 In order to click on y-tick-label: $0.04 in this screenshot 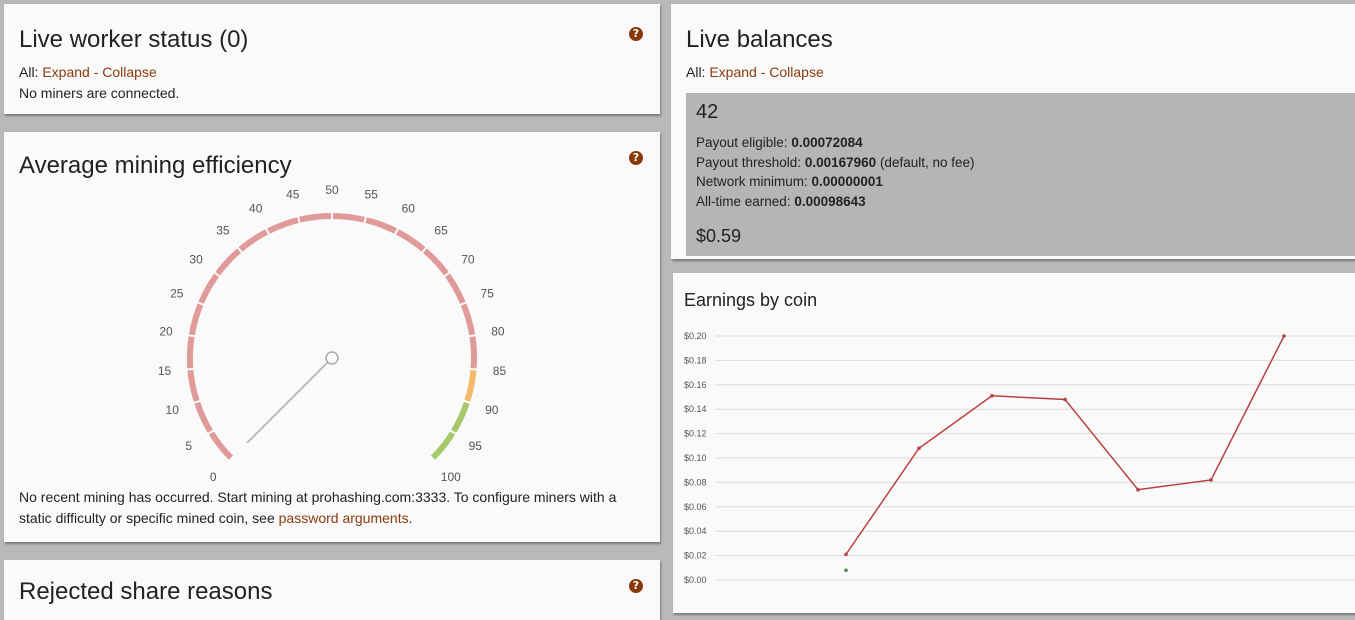, I will do `click(695, 531)`.